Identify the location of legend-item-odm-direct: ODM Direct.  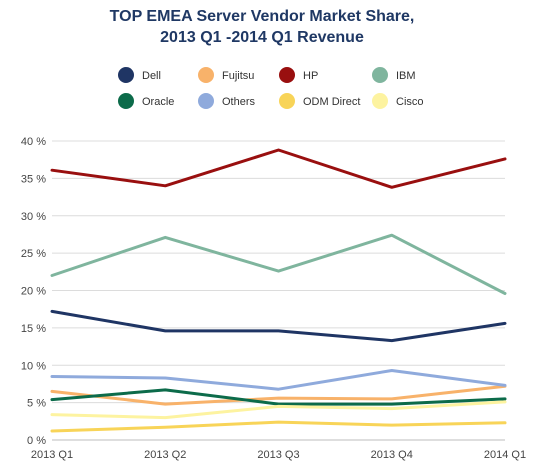
(319, 101).